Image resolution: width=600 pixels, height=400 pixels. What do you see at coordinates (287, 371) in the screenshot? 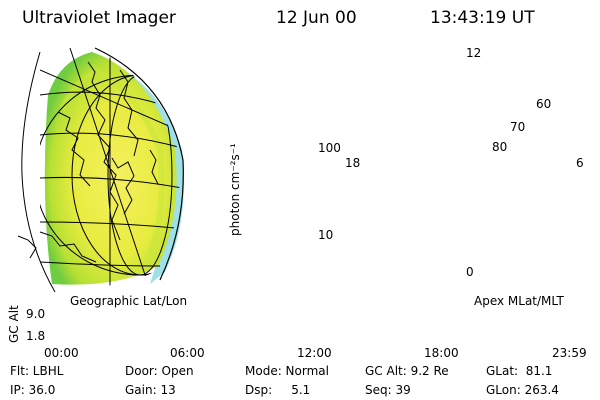
I see `mode-readout: Mode: Normal` at bounding box center [287, 371].